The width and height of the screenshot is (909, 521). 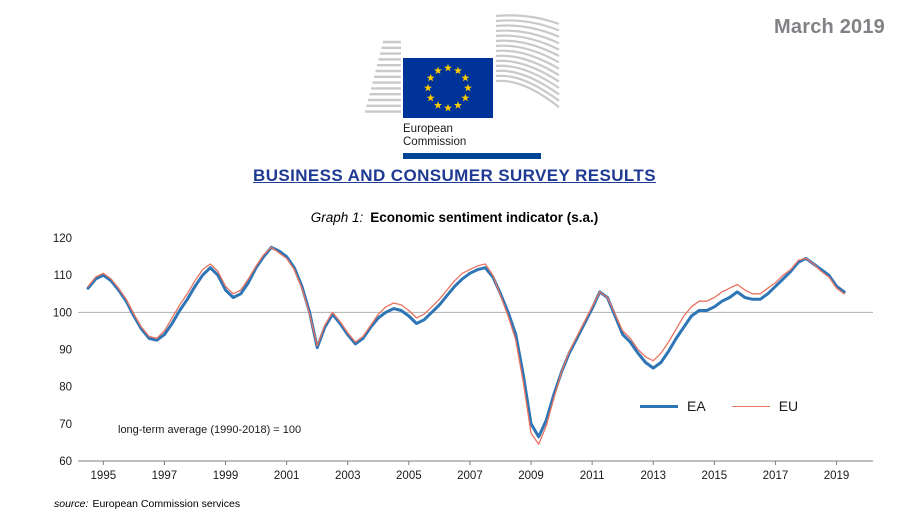 What do you see at coordinates (226, 476) in the screenshot?
I see `x-axis-label: 1999` at bounding box center [226, 476].